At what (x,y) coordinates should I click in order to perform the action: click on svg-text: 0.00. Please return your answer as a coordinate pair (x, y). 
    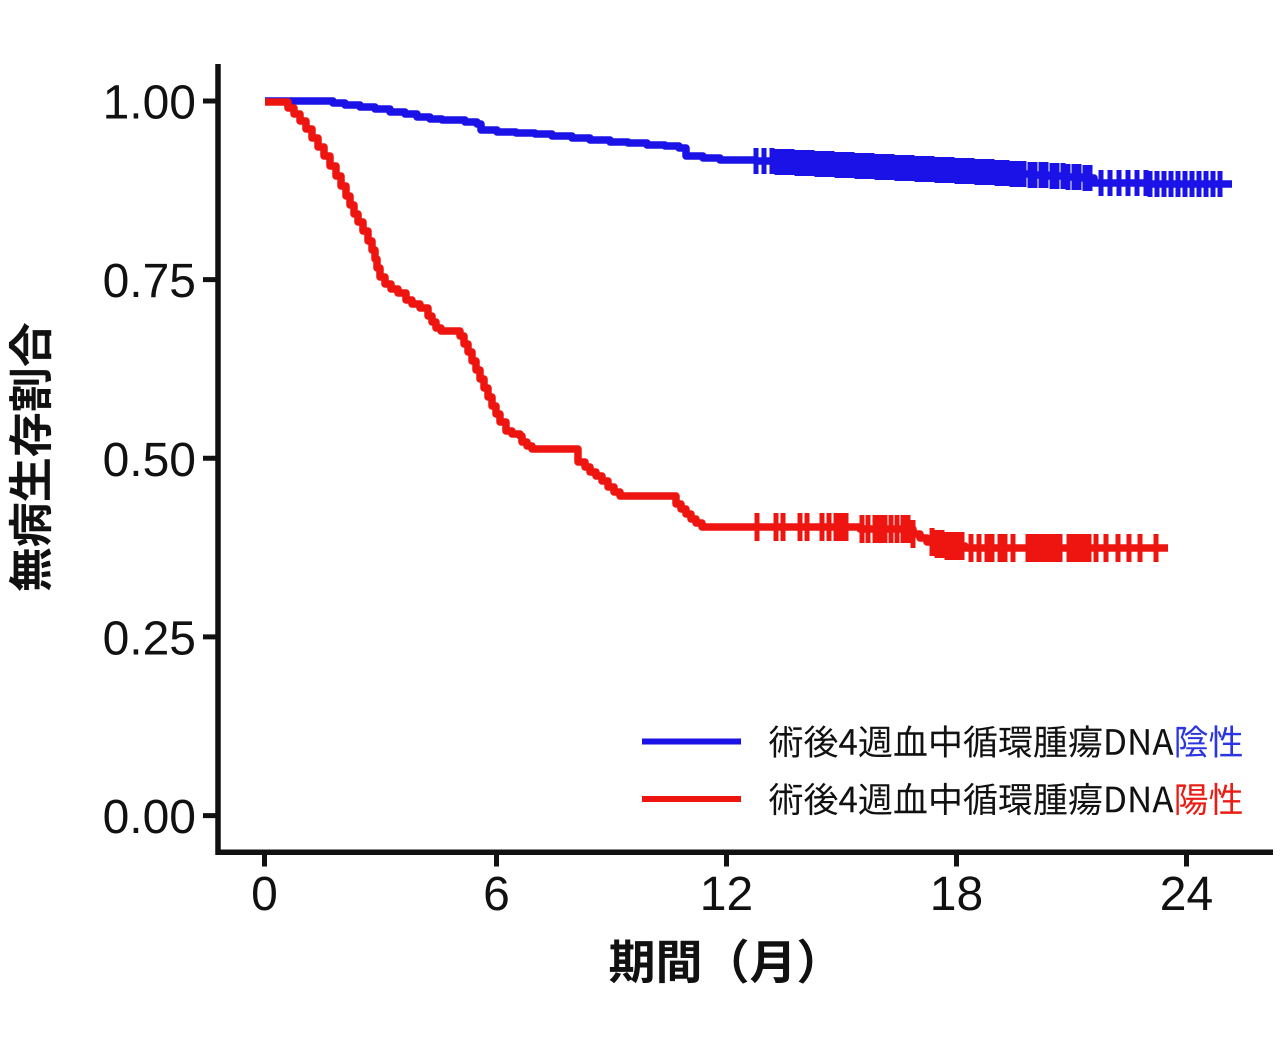
    Looking at the image, I should click on (149, 817).